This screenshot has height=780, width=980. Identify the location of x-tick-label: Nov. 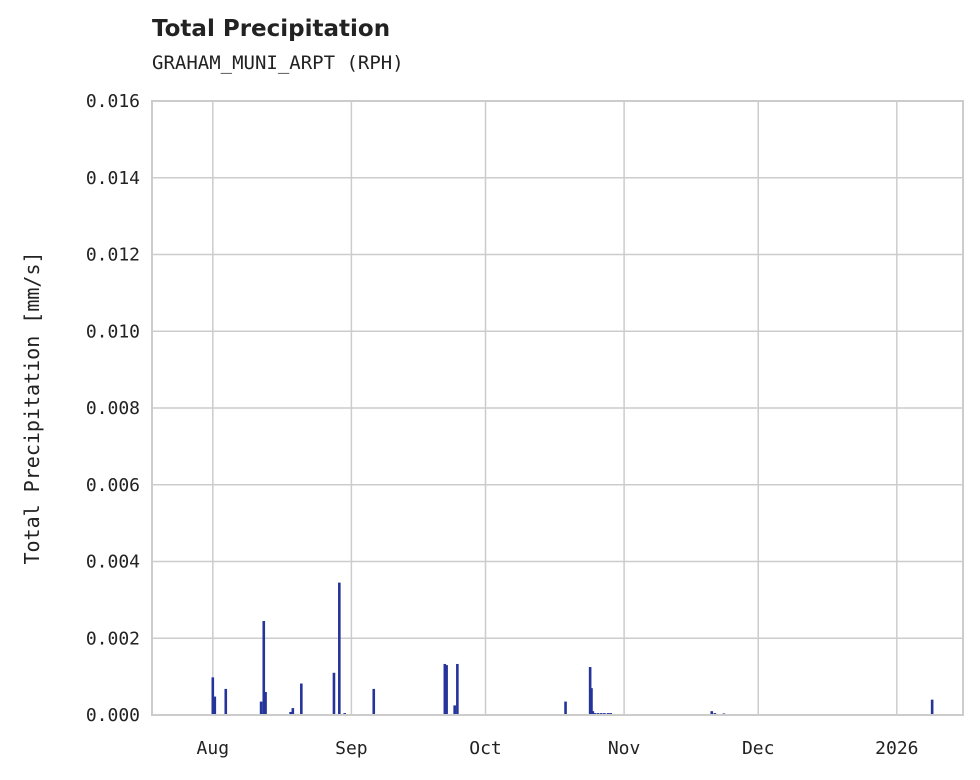
(624, 748).